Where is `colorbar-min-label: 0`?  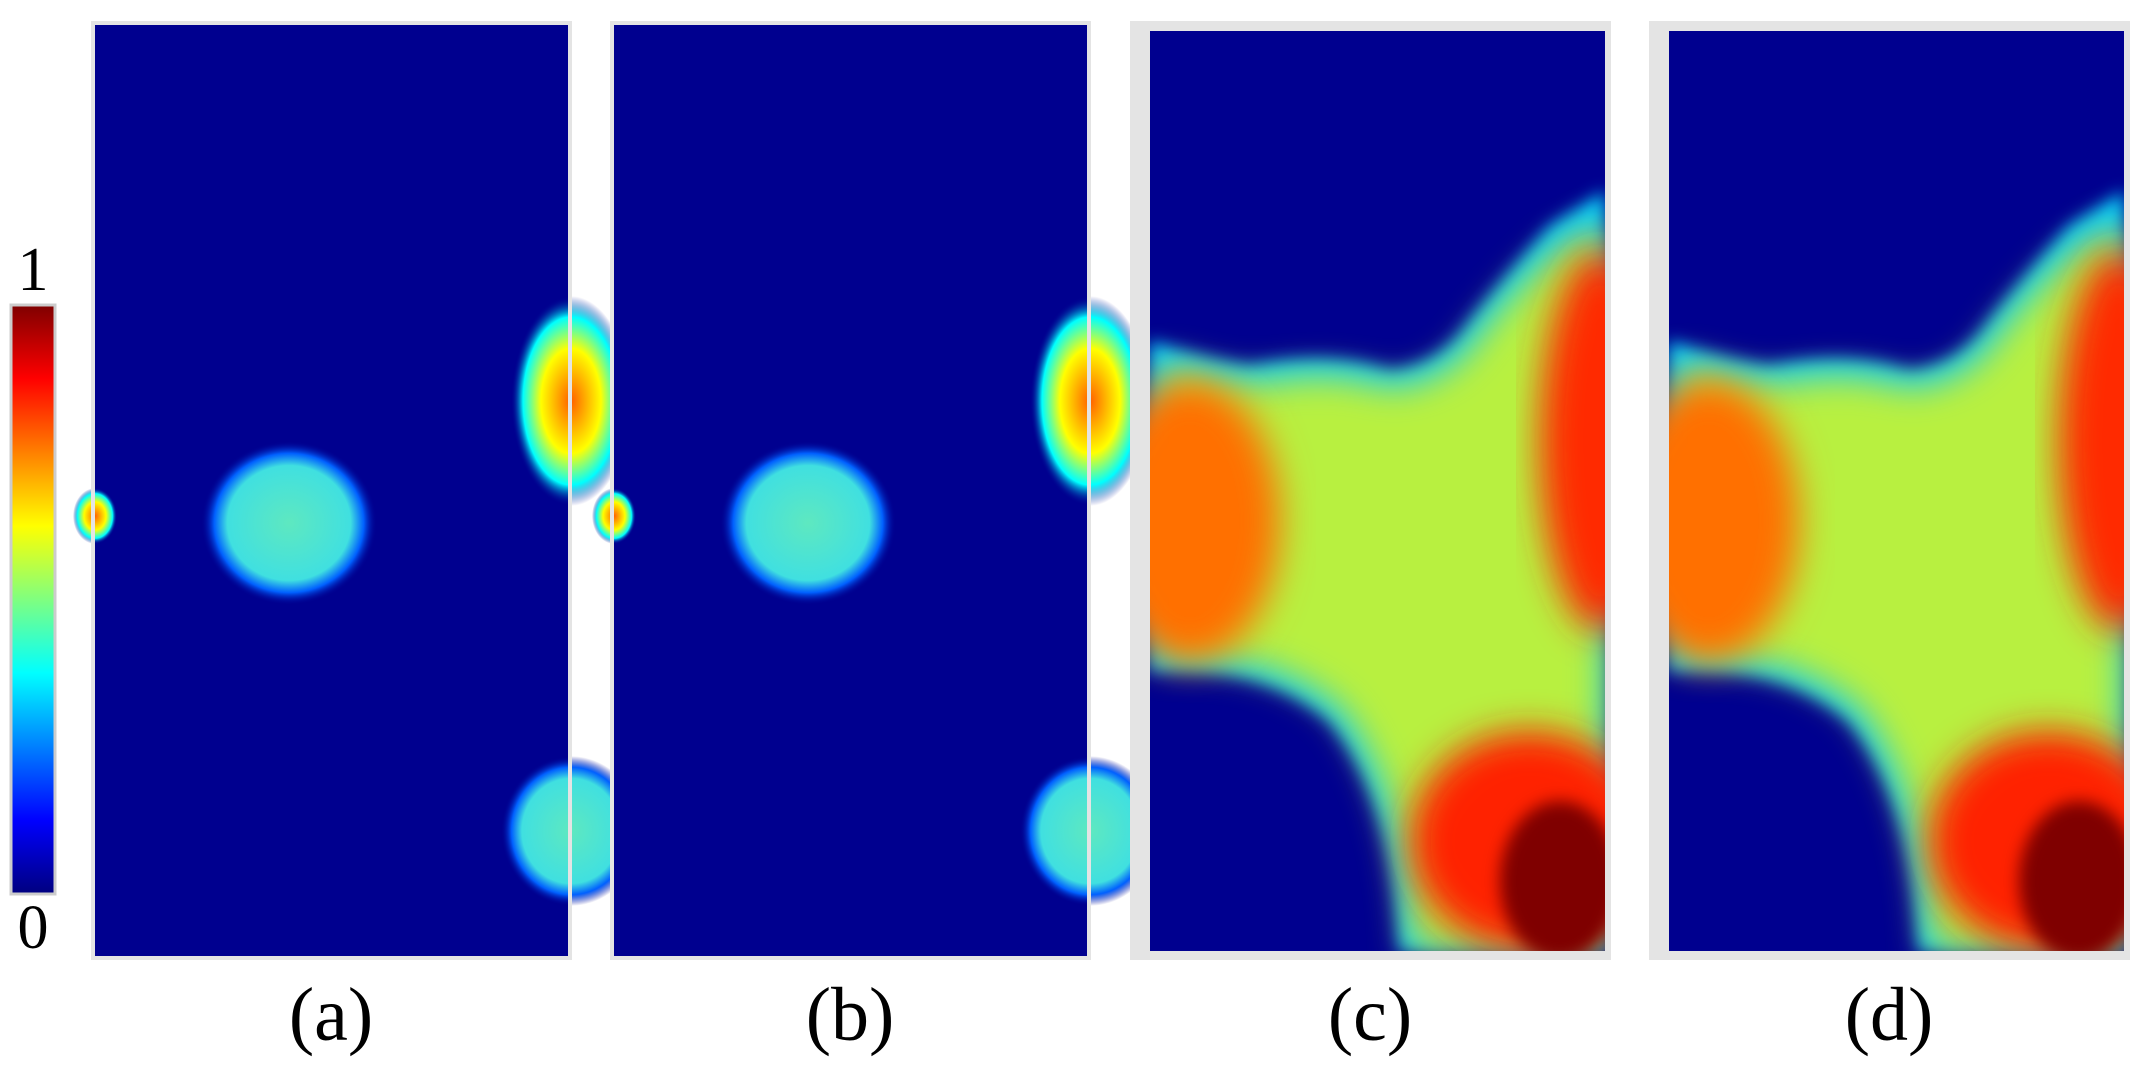
colorbar-min-label: 0 is located at coordinates (33, 928).